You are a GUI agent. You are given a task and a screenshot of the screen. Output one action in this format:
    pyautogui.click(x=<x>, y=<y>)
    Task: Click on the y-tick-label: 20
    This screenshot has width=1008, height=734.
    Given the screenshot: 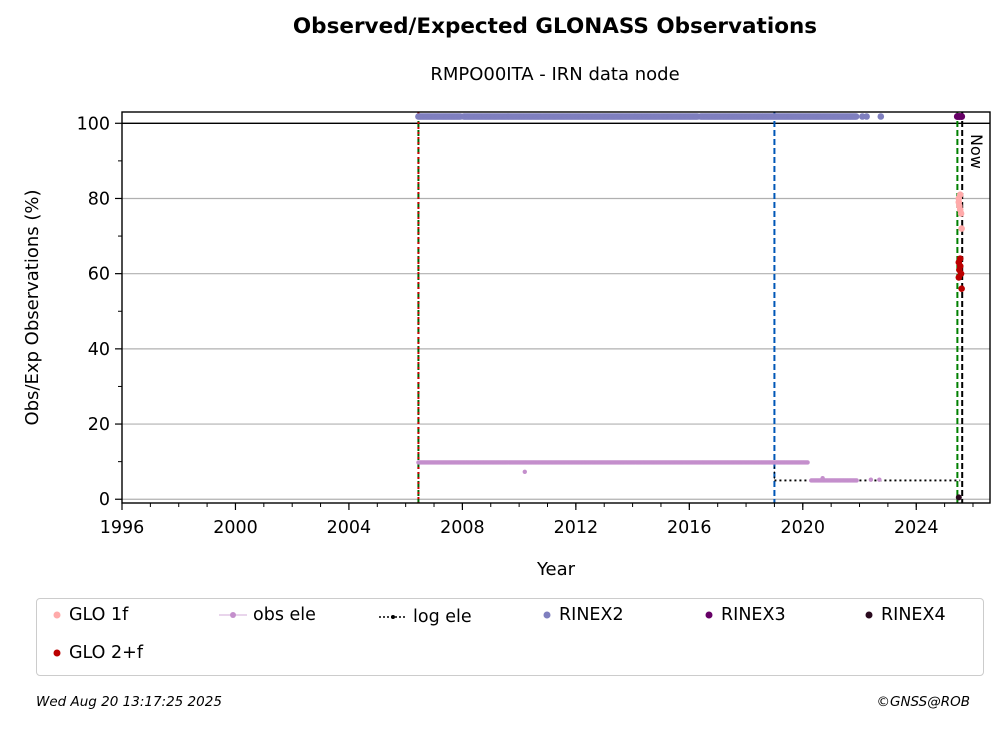 What is the action you would take?
    pyautogui.click(x=99, y=425)
    